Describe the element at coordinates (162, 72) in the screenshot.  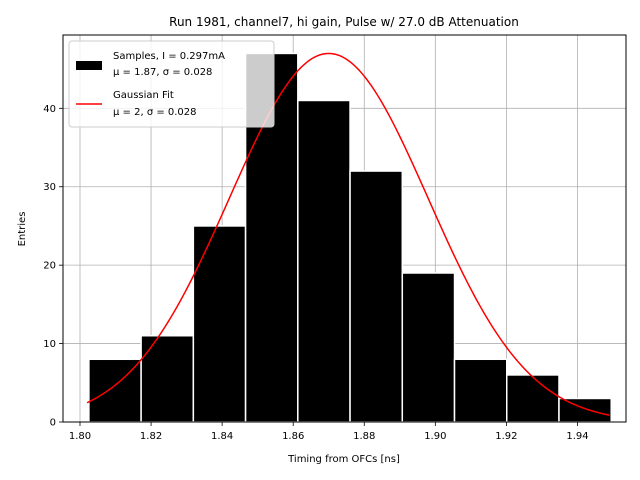
I see `legend-samples-line2: μ = 1.87, σ = 0.028` at that location.